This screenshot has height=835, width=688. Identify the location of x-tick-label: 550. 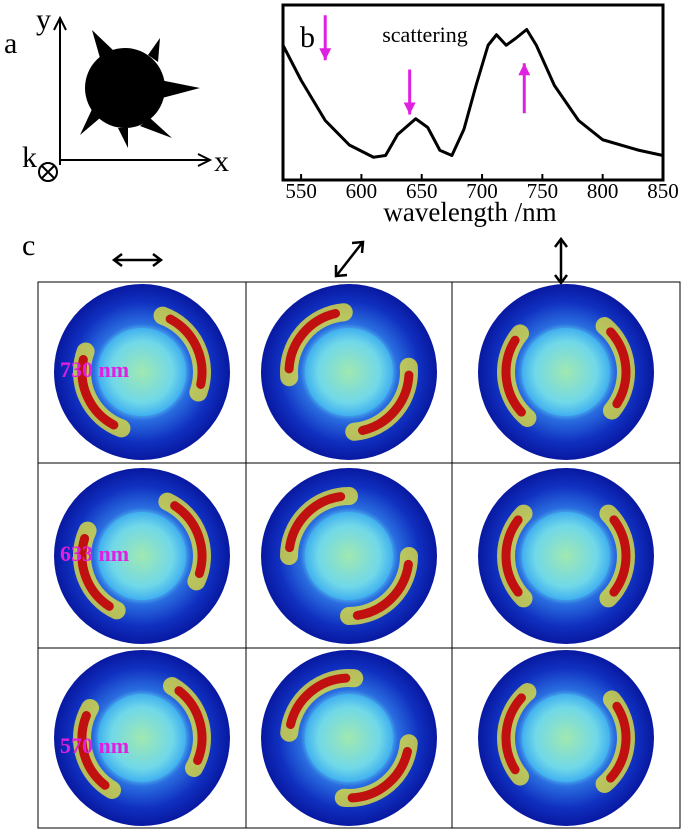
(301, 191).